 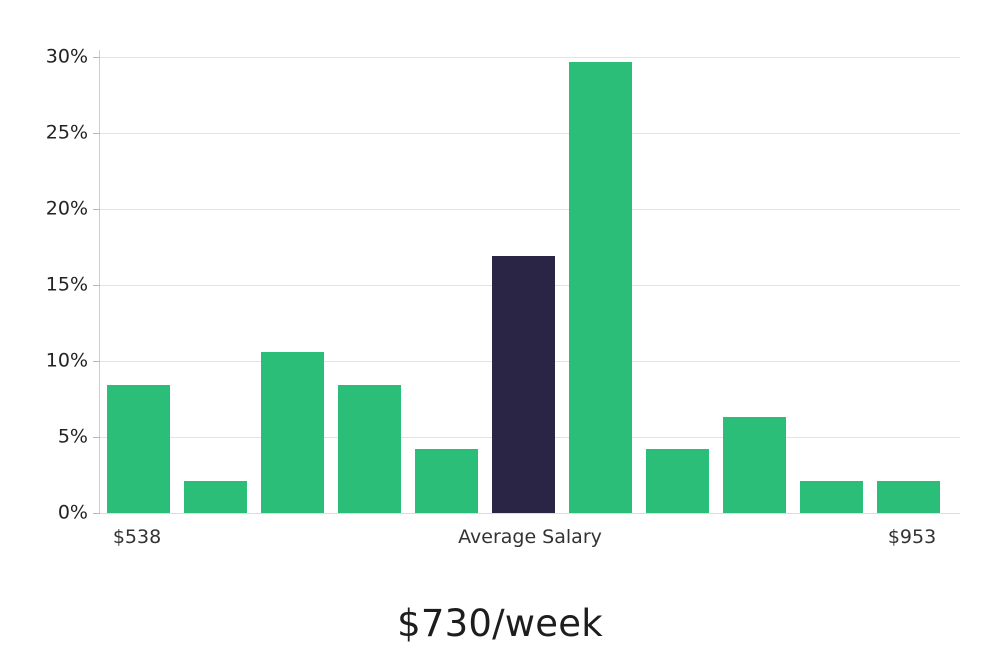 What do you see at coordinates (66, 284) in the screenshot?
I see `y-axis-tick-label: 15%` at bounding box center [66, 284].